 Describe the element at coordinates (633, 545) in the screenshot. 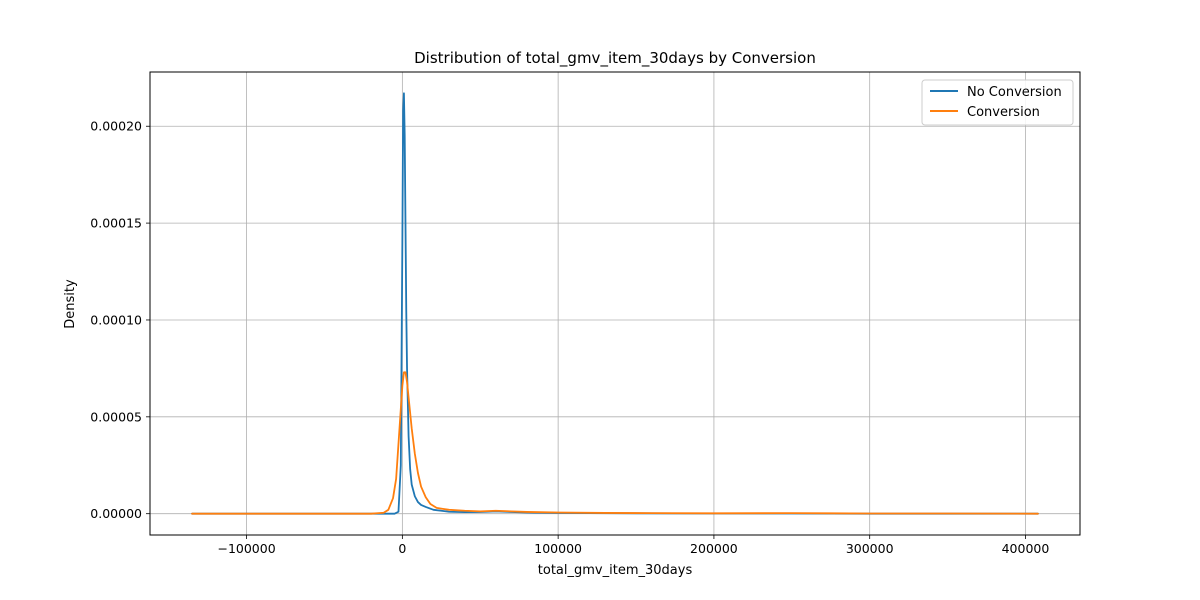

I see `x-axis-ticks: −100000 0 100000 200000 300000 400000` at that location.